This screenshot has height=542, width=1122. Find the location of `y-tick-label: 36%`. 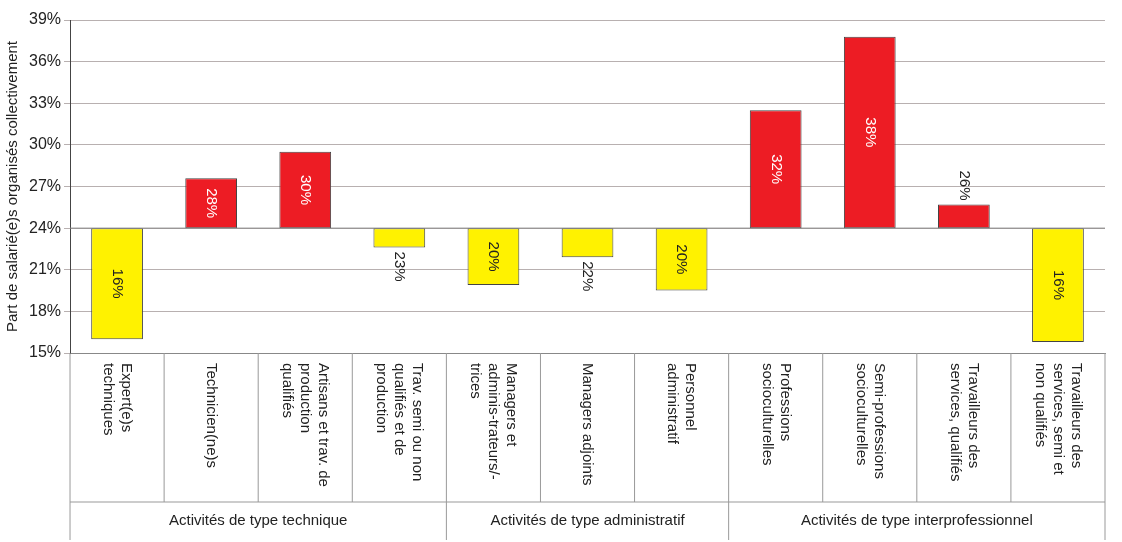

y-tick-label: 36% is located at coordinates (45, 61).